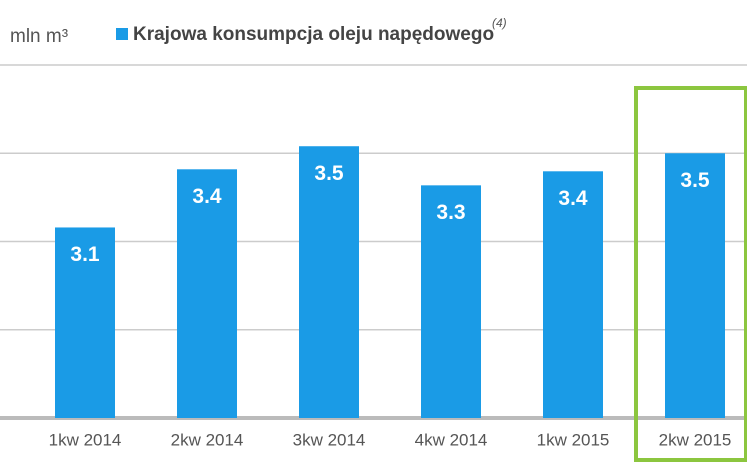 This screenshot has height=465, width=747. I want to click on x-tick-label: 1kw 2015, so click(573, 439).